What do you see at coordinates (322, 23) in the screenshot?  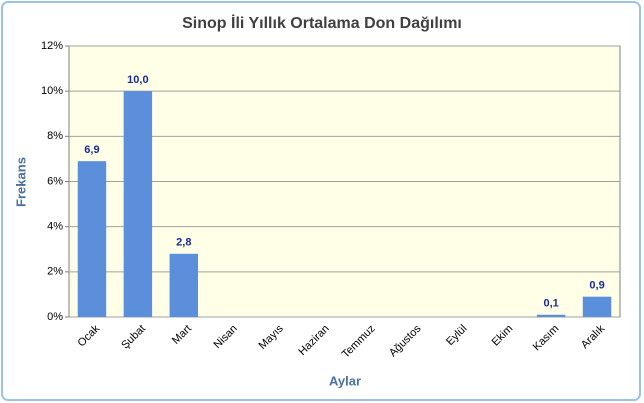 I see `chart-title: Sinop İli Yıllık Ortalama Don Dağılımı` at bounding box center [322, 23].